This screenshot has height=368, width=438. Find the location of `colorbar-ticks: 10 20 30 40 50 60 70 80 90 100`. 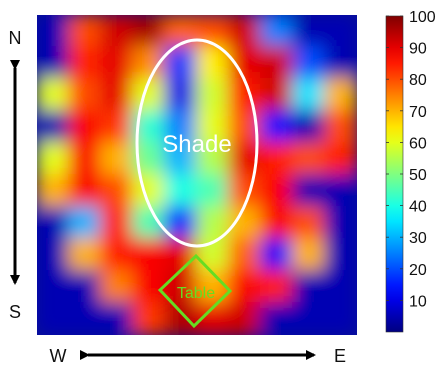

colorbar-ticks: 10 20 30 40 50 60 70 80 90 100 is located at coordinates (411, 159).